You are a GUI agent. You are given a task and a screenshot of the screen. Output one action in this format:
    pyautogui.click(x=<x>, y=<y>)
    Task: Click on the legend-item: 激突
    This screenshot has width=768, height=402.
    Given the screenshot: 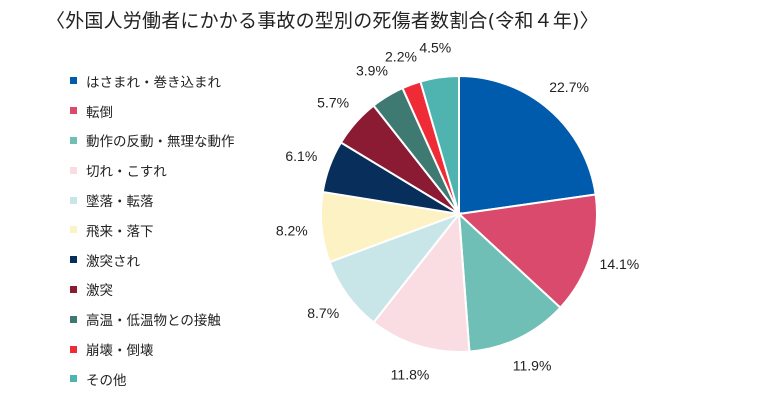 What is the action you would take?
    pyautogui.click(x=152, y=290)
    